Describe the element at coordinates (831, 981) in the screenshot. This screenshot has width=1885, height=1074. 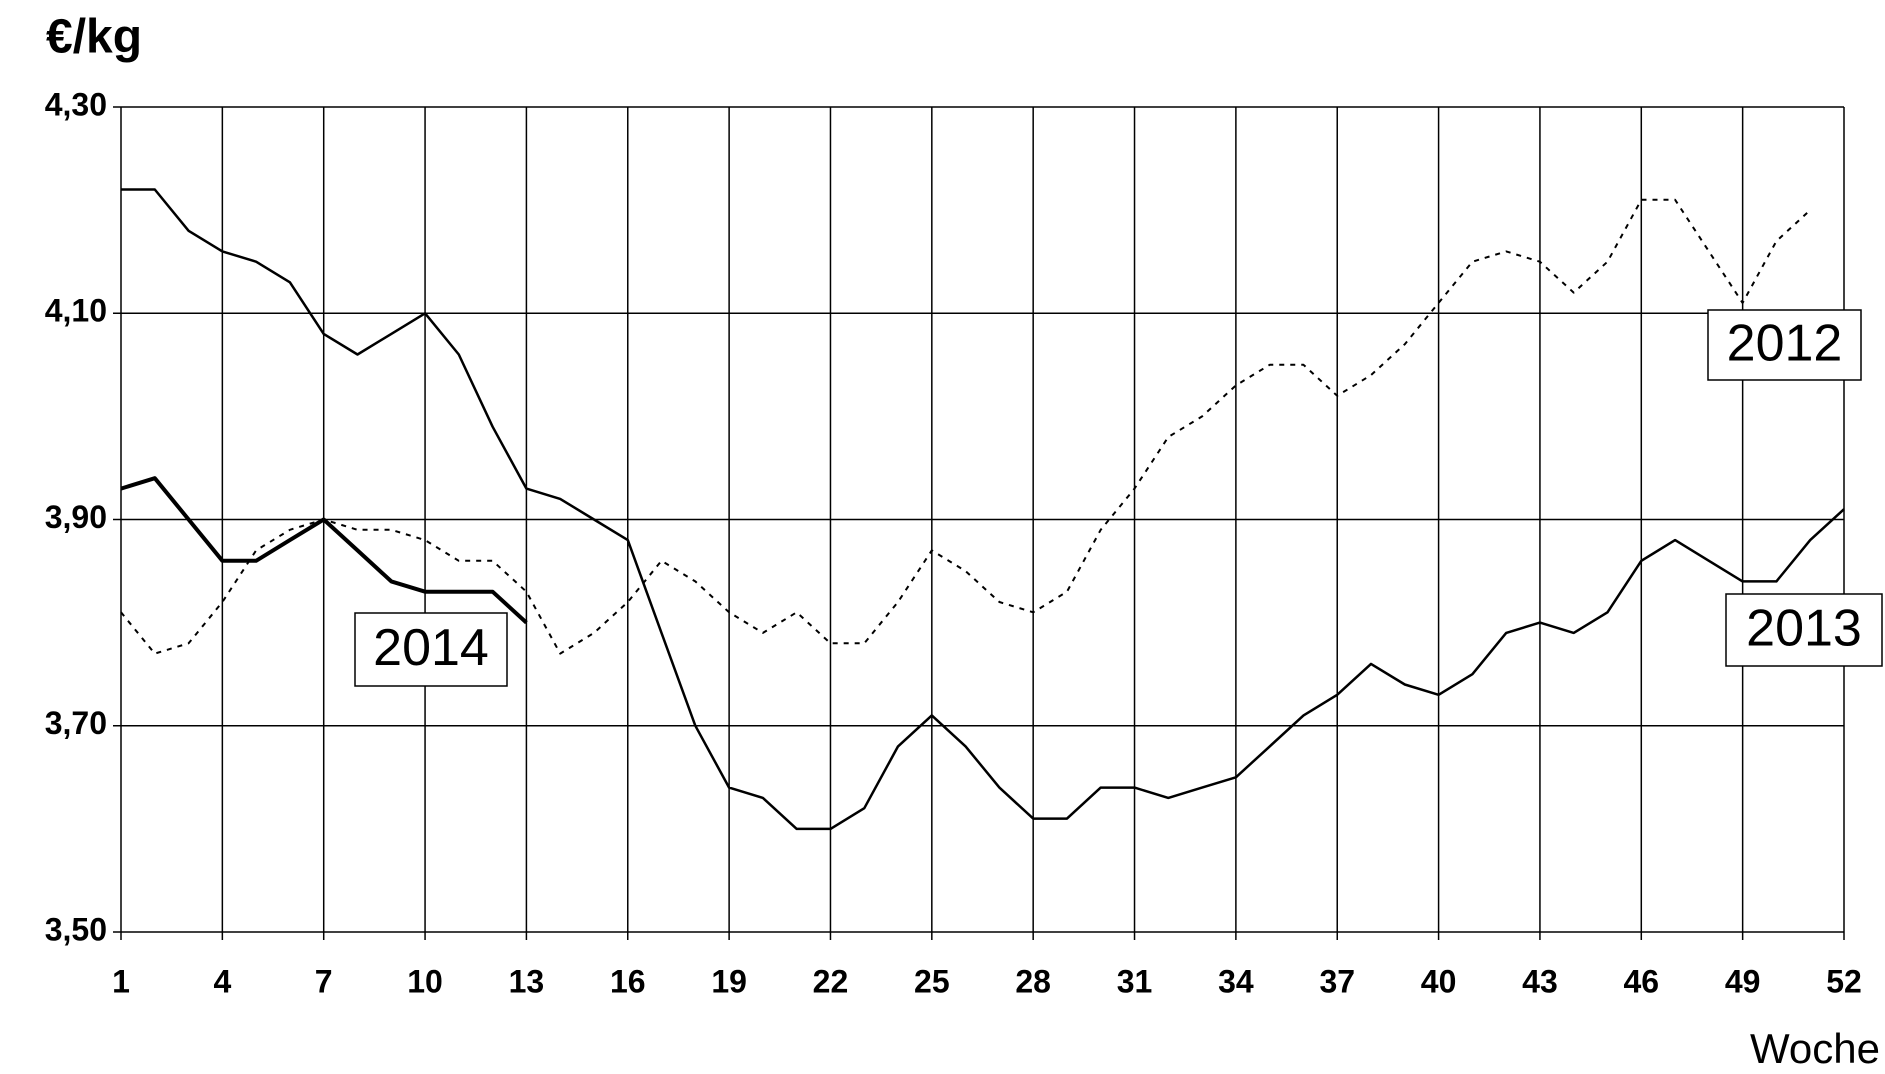
I see `x-tick-label: 22` at that location.